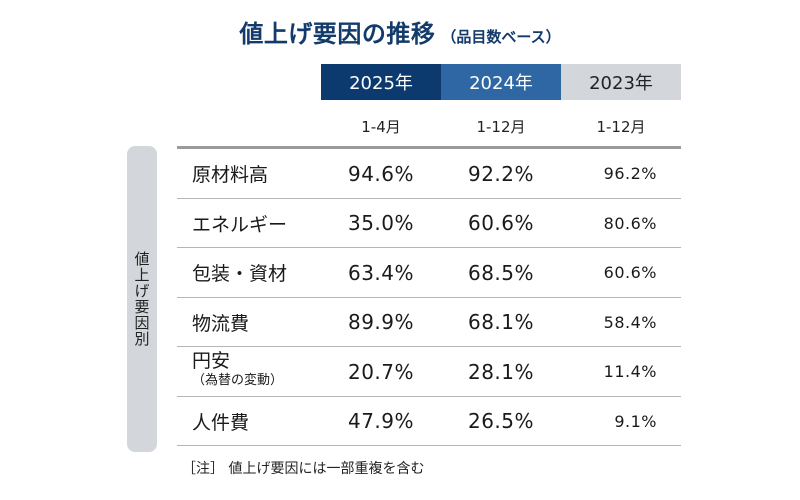  What do you see at coordinates (337, 34) in the screenshot?
I see `title-main: 値上げ要因の推移` at bounding box center [337, 34].